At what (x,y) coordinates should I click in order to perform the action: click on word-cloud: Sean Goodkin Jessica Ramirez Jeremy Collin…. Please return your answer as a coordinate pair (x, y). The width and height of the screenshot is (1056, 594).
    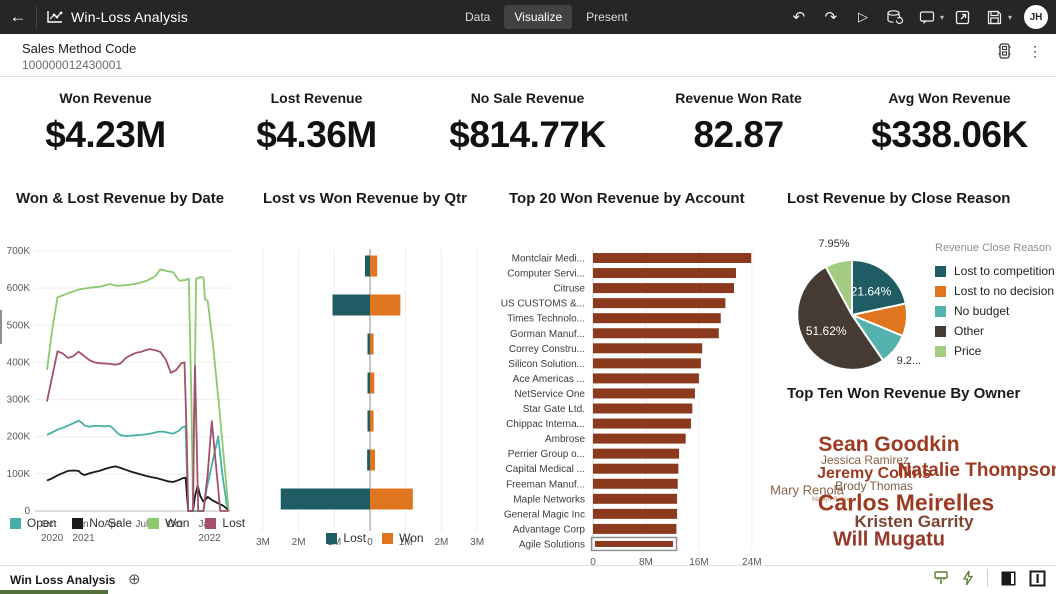
    Looking at the image, I should click on (913, 477).